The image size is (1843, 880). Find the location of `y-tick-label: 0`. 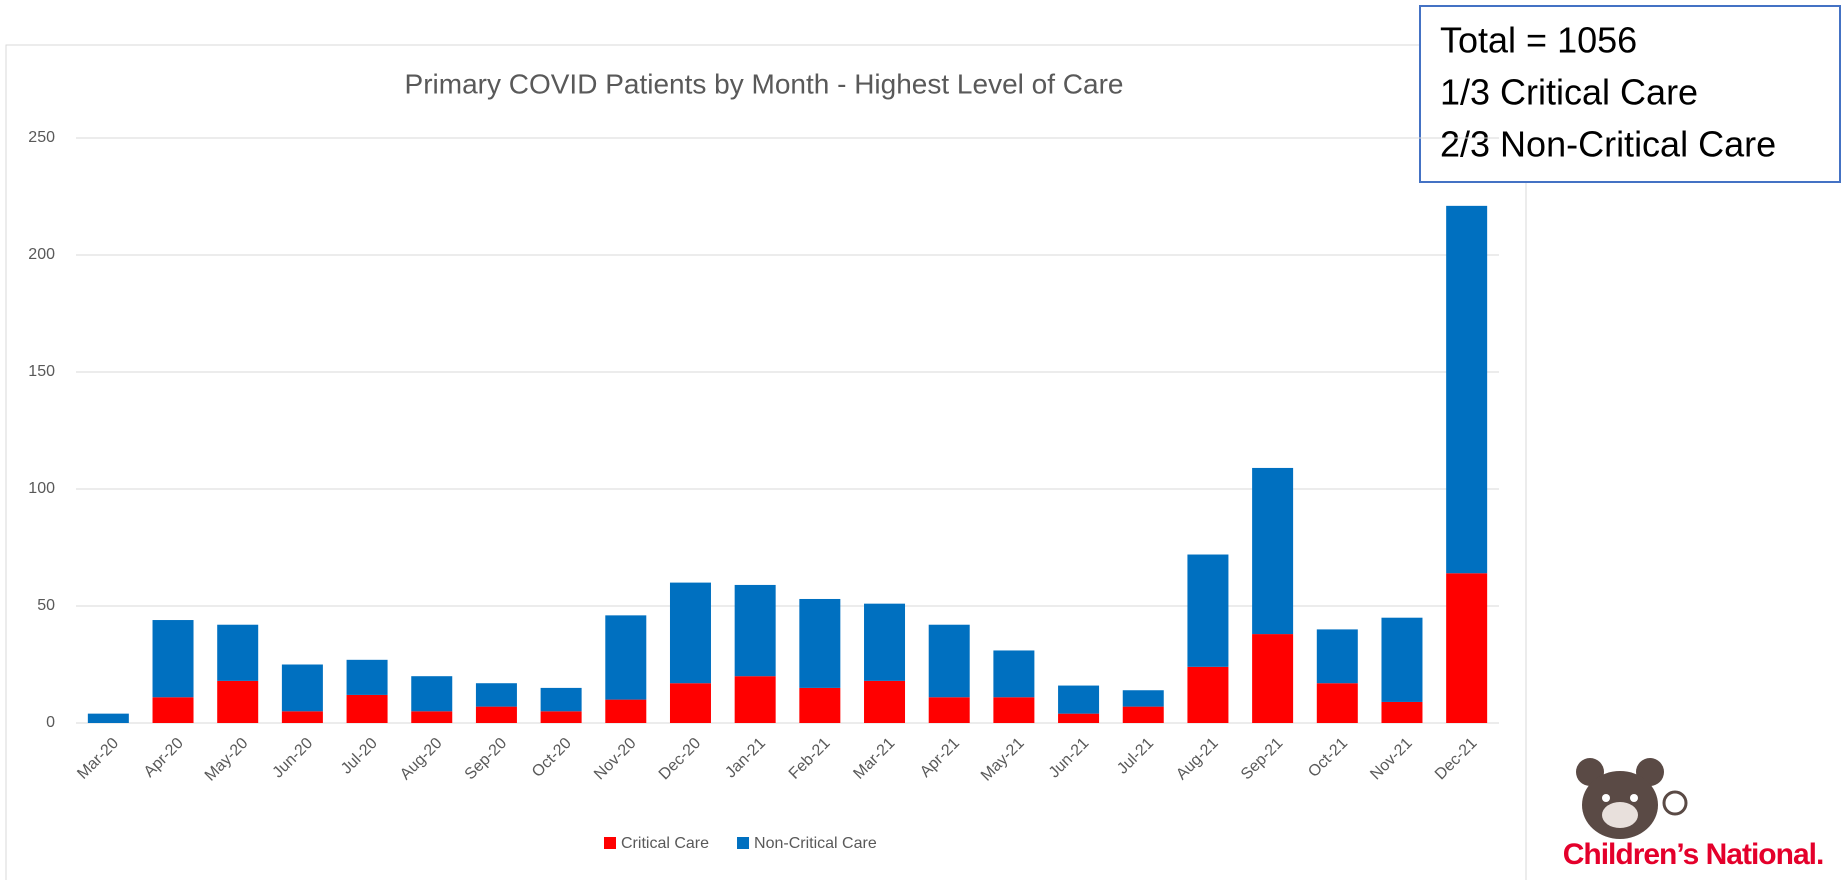

y-tick-label: 0 is located at coordinates (50, 722).